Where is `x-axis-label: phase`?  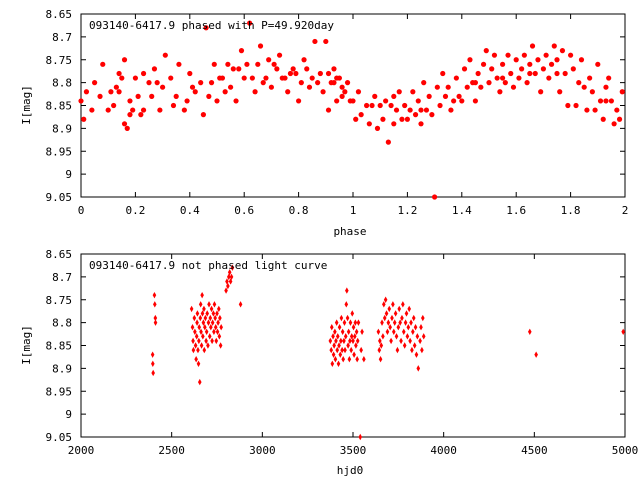
x-axis-label: phase is located at coordinates (349, 231).